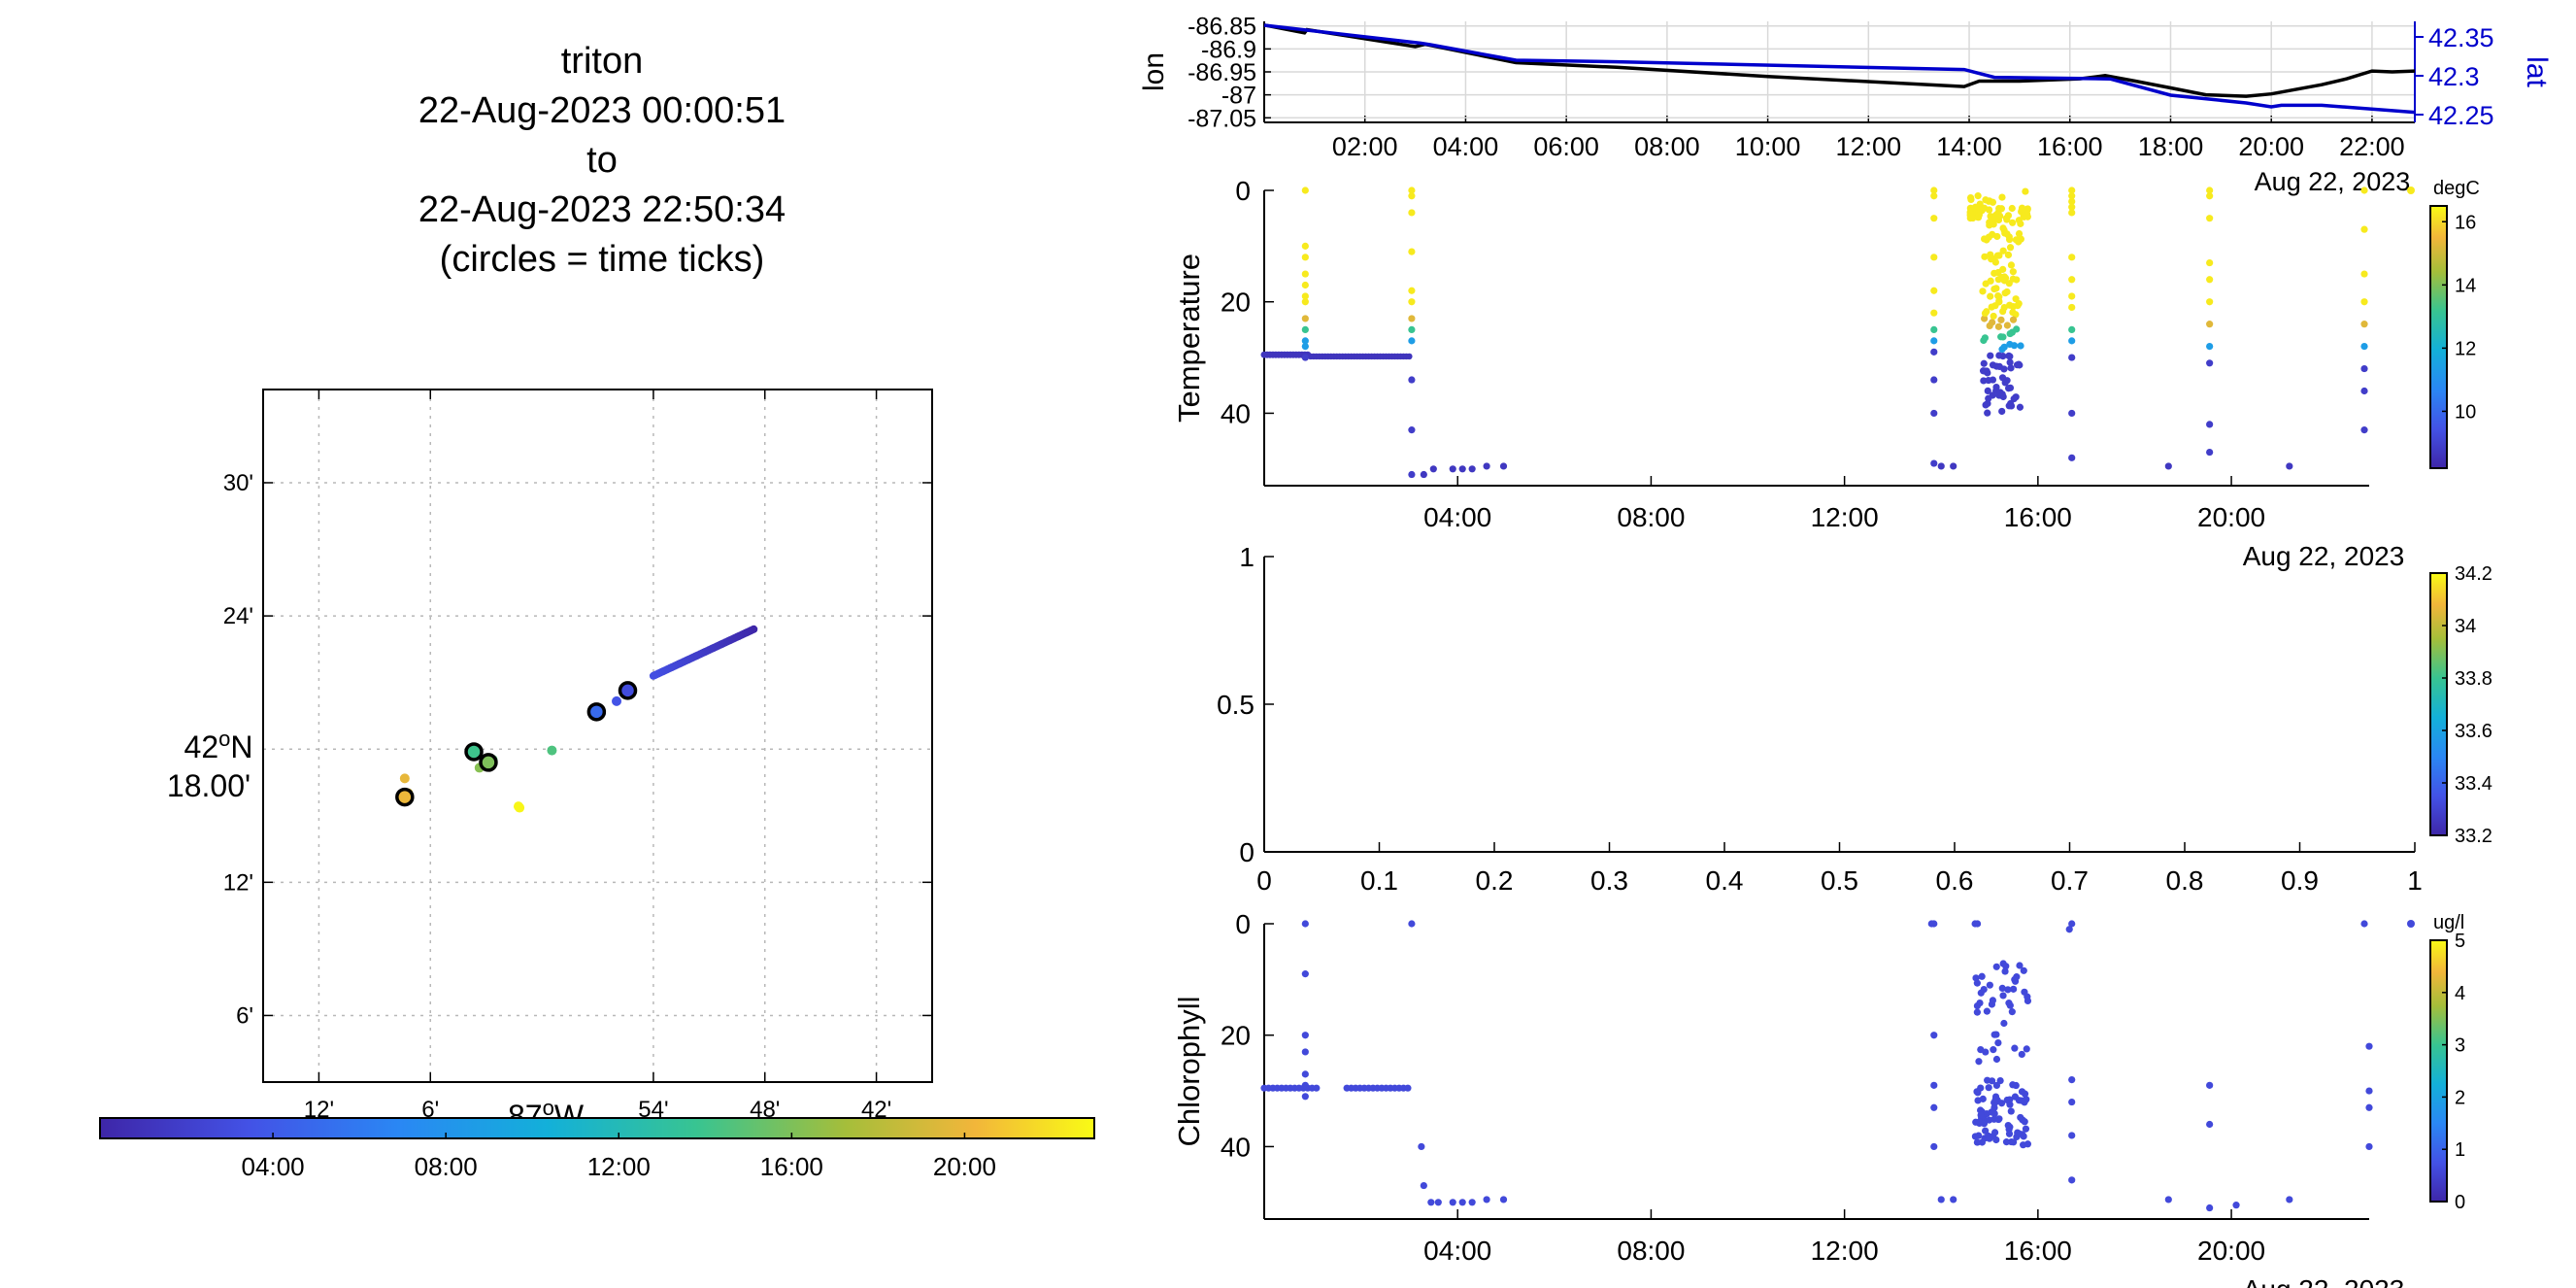 This screenshot has height=1288, width=2576. I want to click on time-colorbar-gradient, so click(597, 1128).